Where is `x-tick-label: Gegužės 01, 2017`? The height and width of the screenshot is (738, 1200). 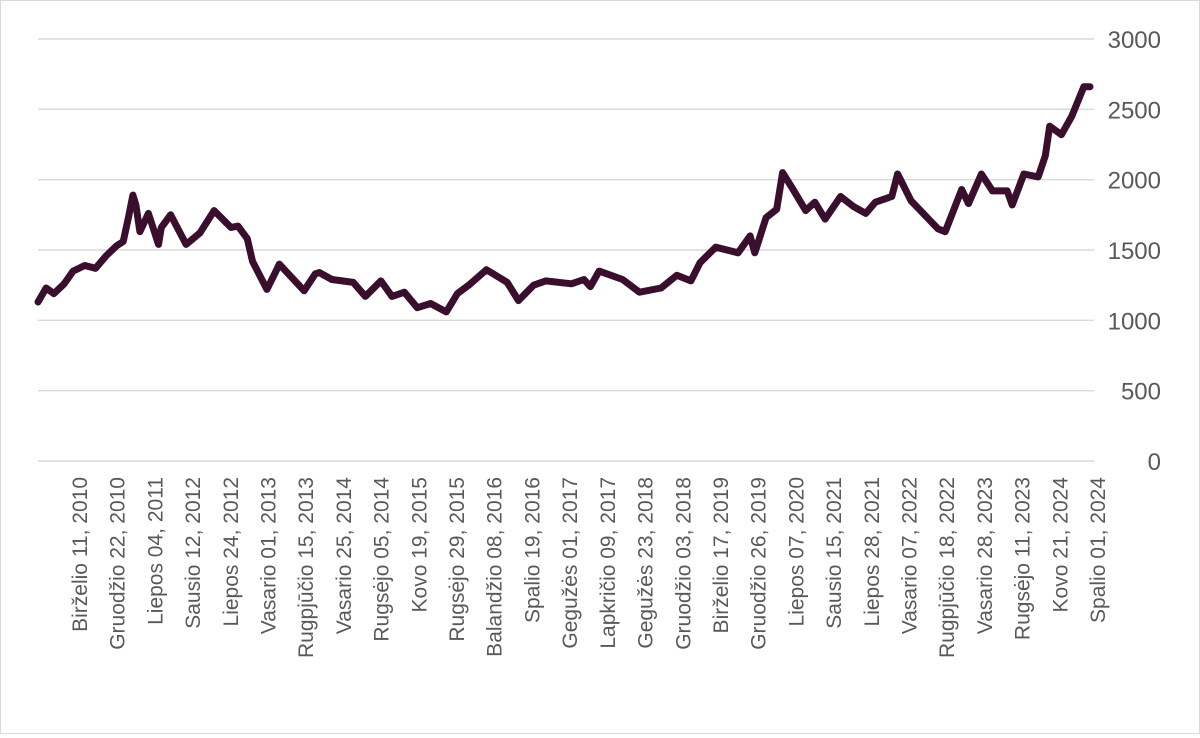
x-tick-label: Gegužės 01, 2017 is located at coordinates (570, 563).